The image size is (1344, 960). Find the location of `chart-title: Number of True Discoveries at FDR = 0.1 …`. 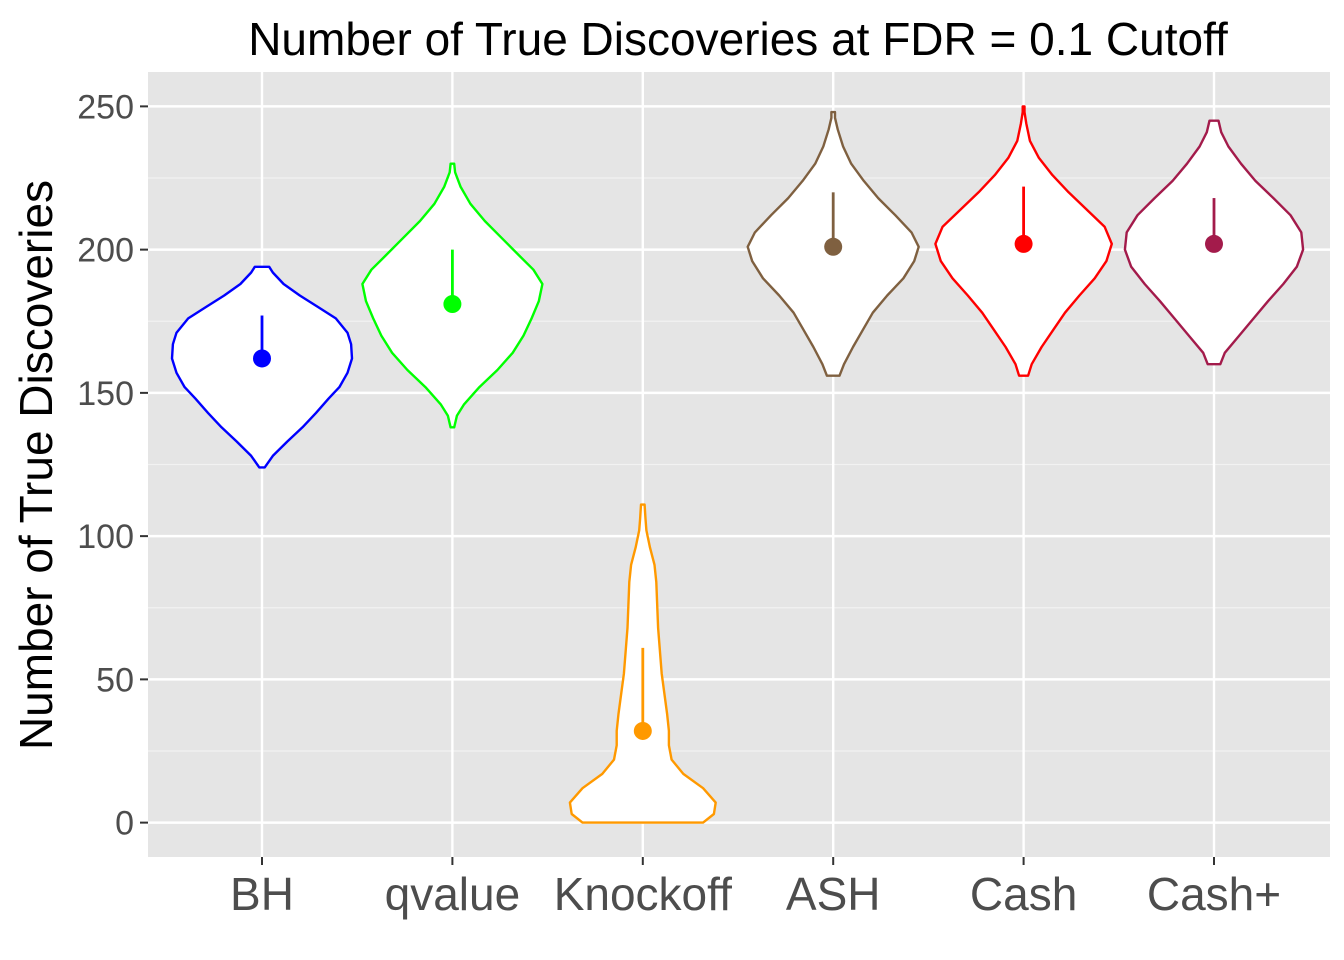

chart-title: Number of True Discoveries at FDR = 0.1 … is located at coordinates (738, 39).